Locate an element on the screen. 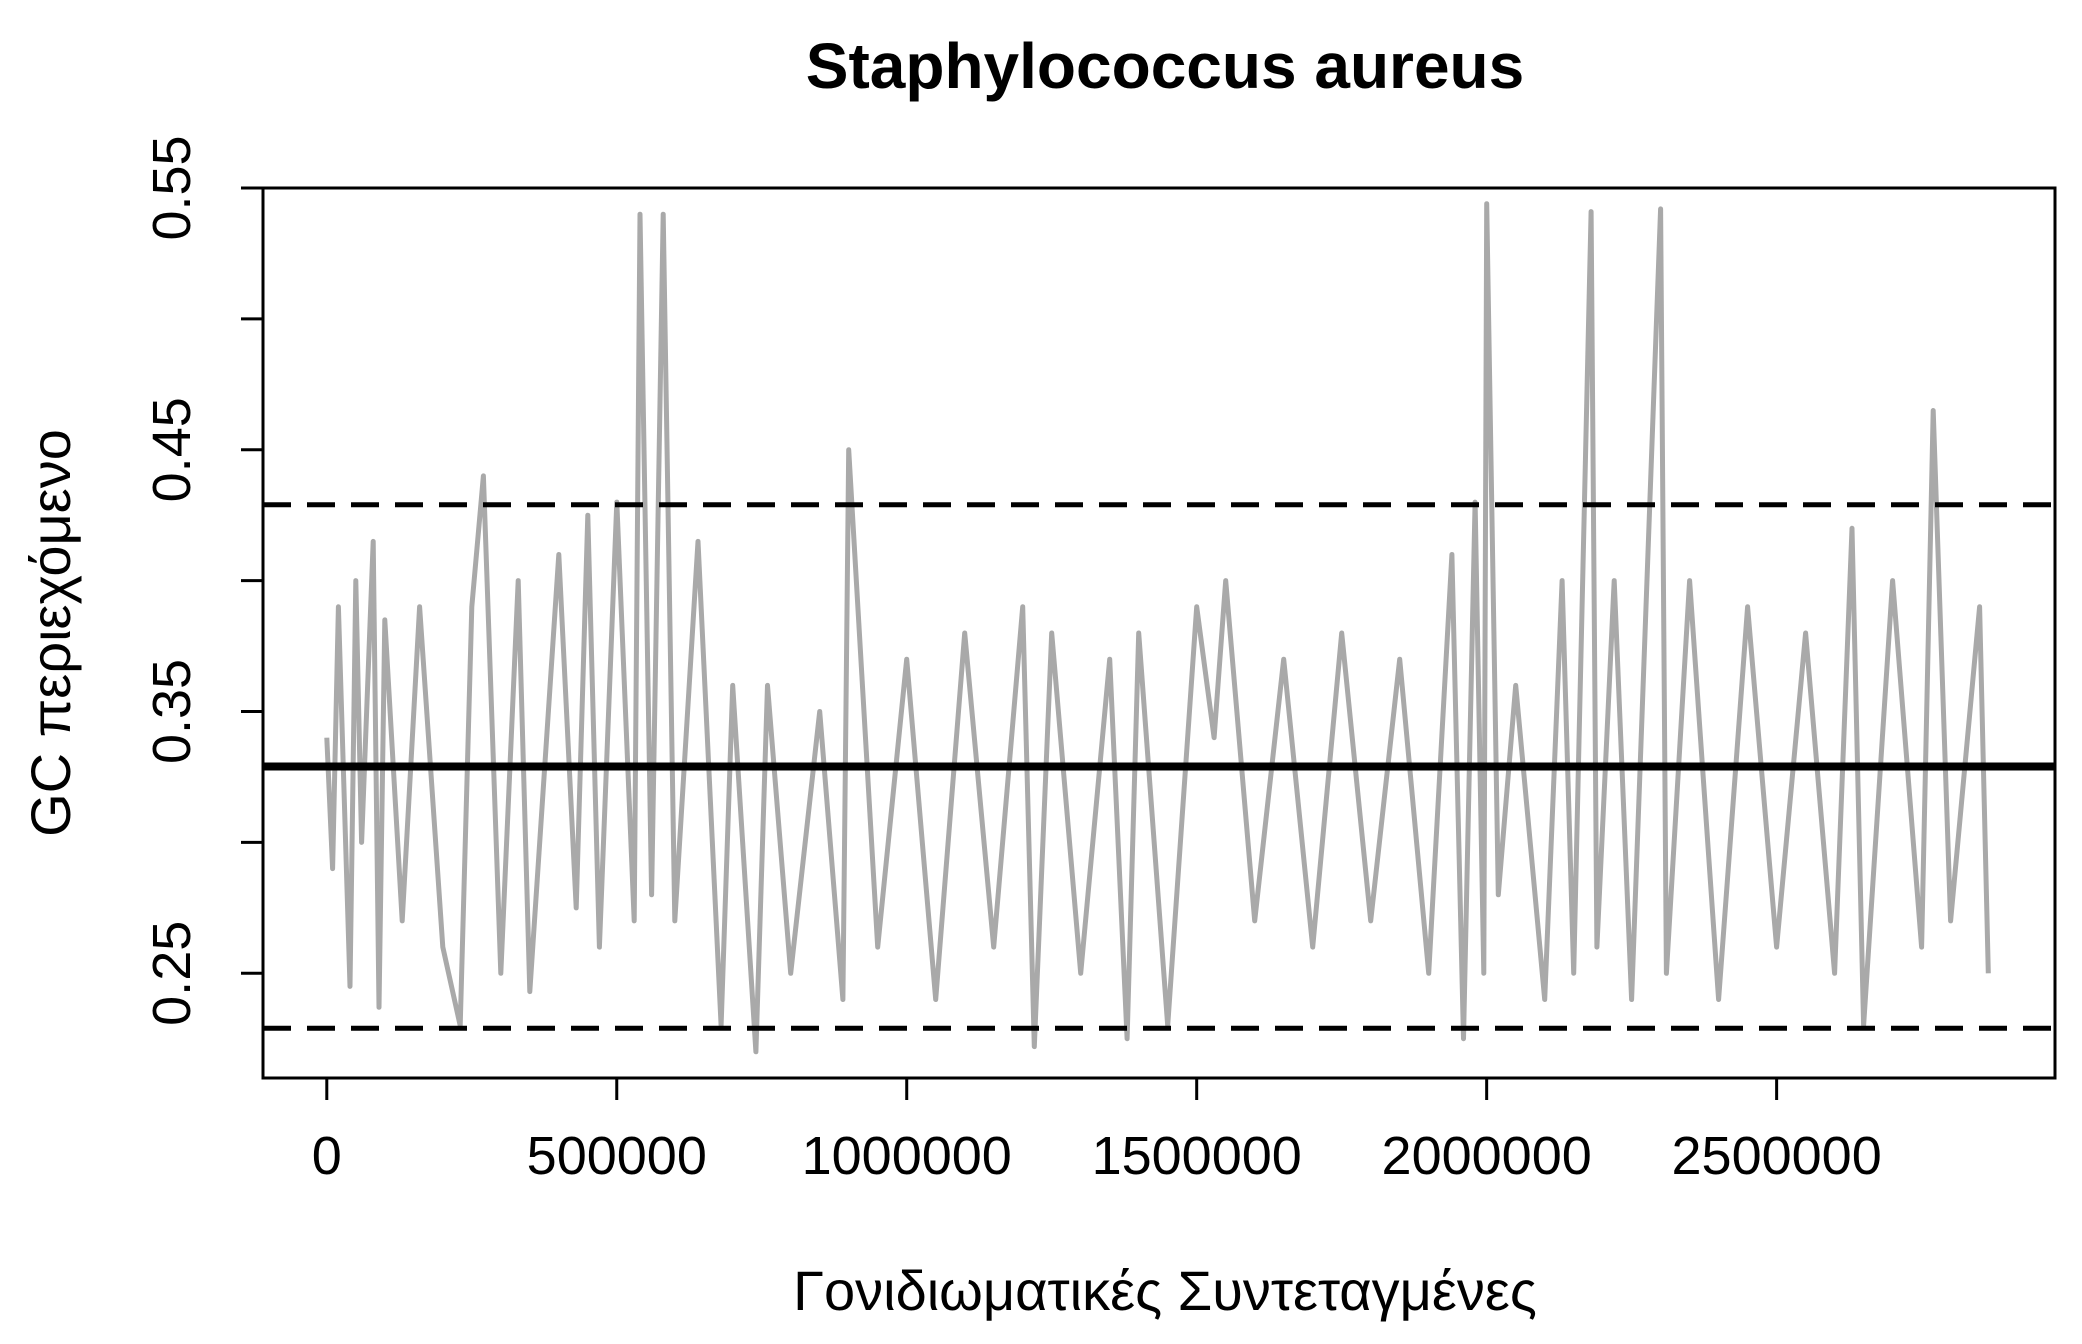  y-axis-title: GC περιεχόμενο is located at coordinates (50, 633).